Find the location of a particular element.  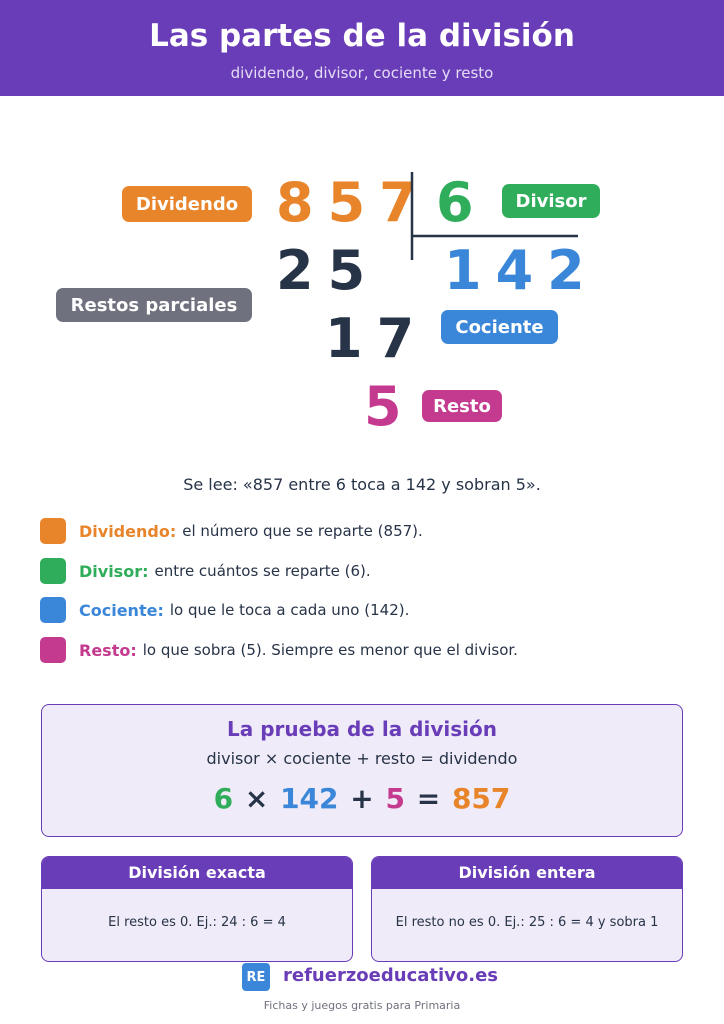

partial-remainder: 17 is located at coordinates (377, 338).